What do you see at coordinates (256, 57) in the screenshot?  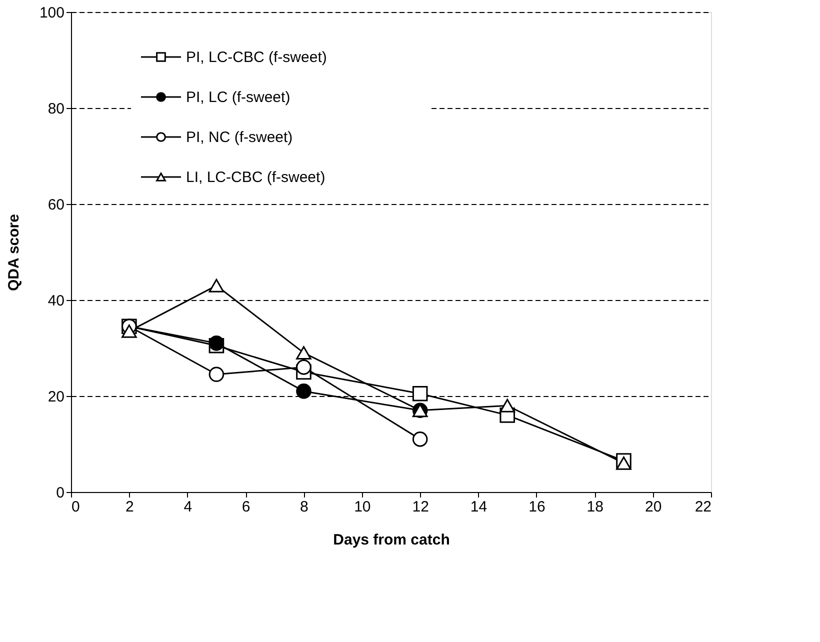 I see `legend-label: PI, LC-CBC (f-sweet)` at bounding box center [256, 57].